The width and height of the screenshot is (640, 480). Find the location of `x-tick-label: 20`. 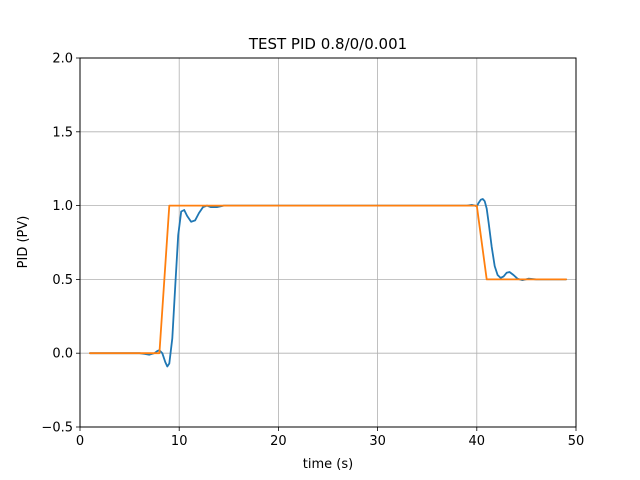

x-tick-label: 20 is located at coordinates (278, 441).